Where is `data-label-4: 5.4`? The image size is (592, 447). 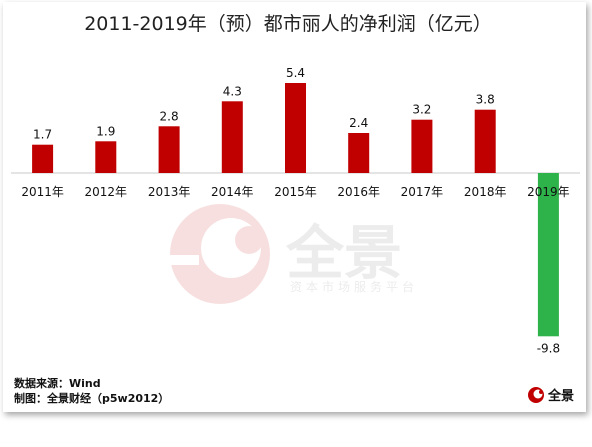 data-label-4: 5.4 is located at coordinates (295, 73).